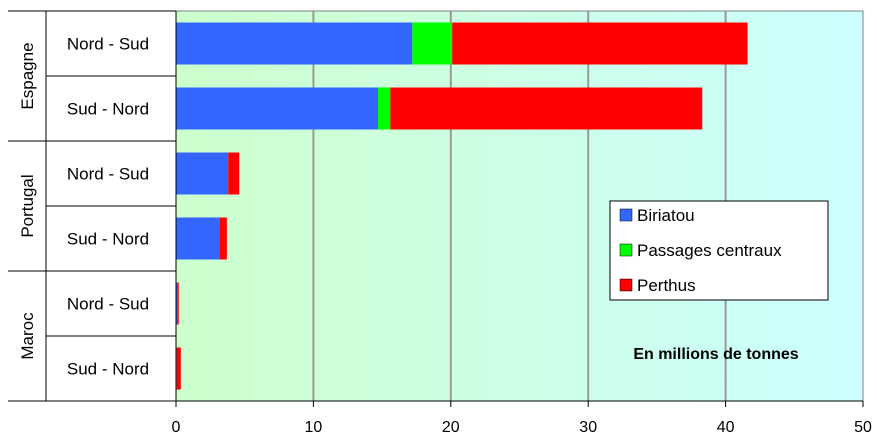 This screenshot has height=441, width=877. I want to click on x-tick-label-30: 30, so click(588, 427).